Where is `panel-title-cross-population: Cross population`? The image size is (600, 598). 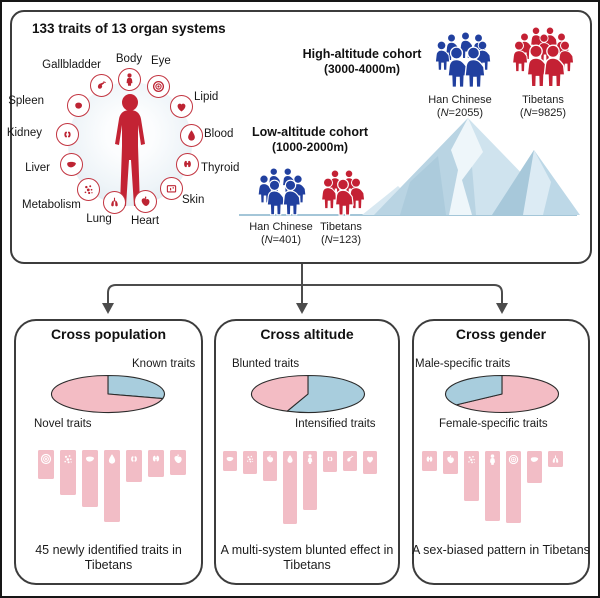 panel-title-cross-population: Cross population is located at coordinates (108, 334).